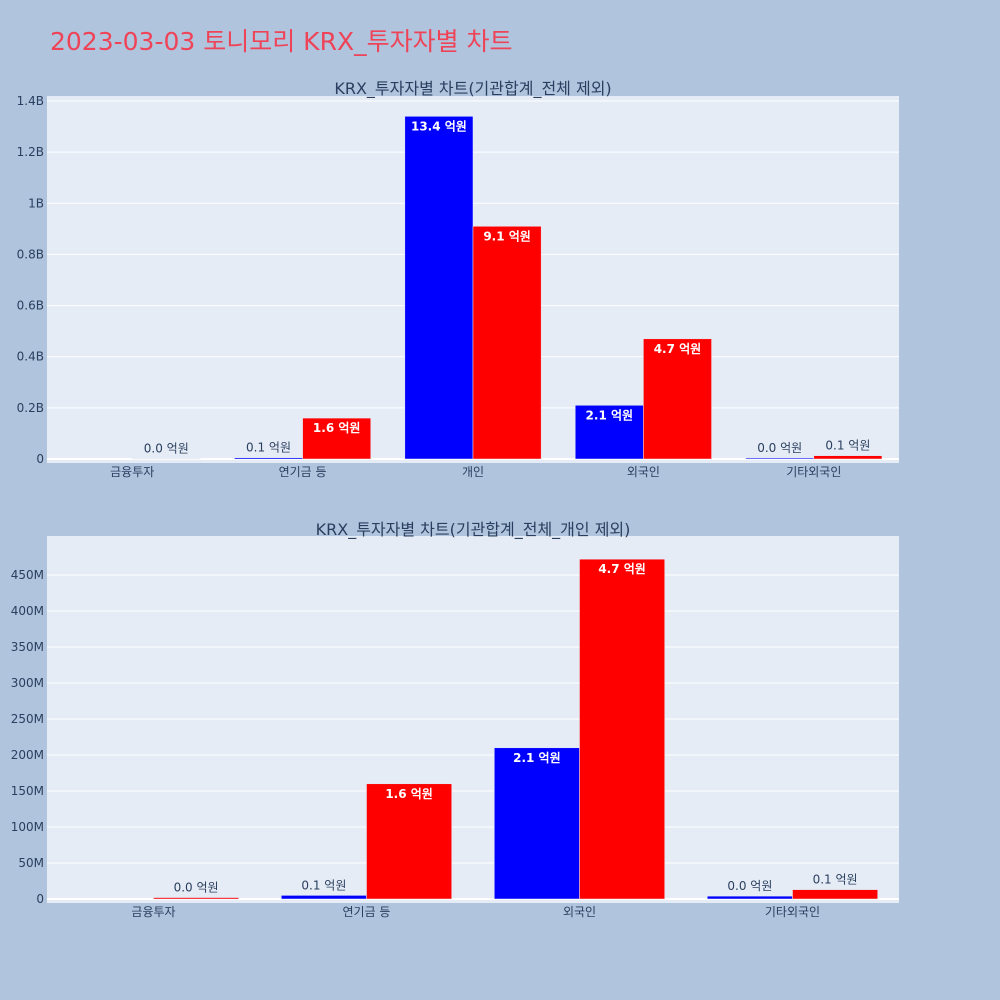  Describe the element at coordinates (31, 863) in the screenshot. I see `y-tick-label: 50M` at that location.